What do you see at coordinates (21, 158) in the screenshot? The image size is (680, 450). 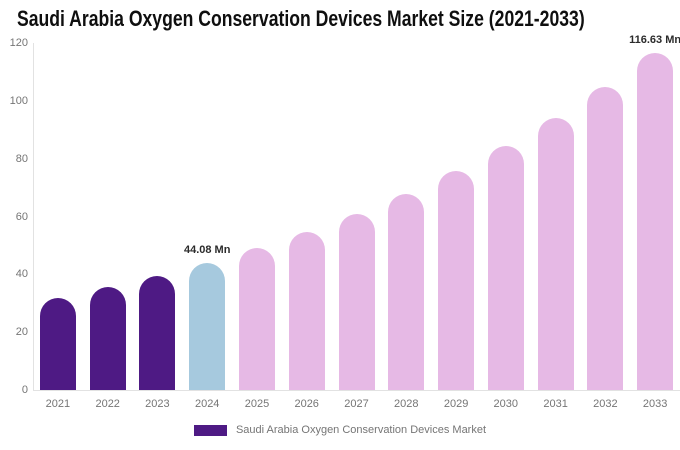 I see `y-axis-tick-label: 80` at bounding box center [21, 158].